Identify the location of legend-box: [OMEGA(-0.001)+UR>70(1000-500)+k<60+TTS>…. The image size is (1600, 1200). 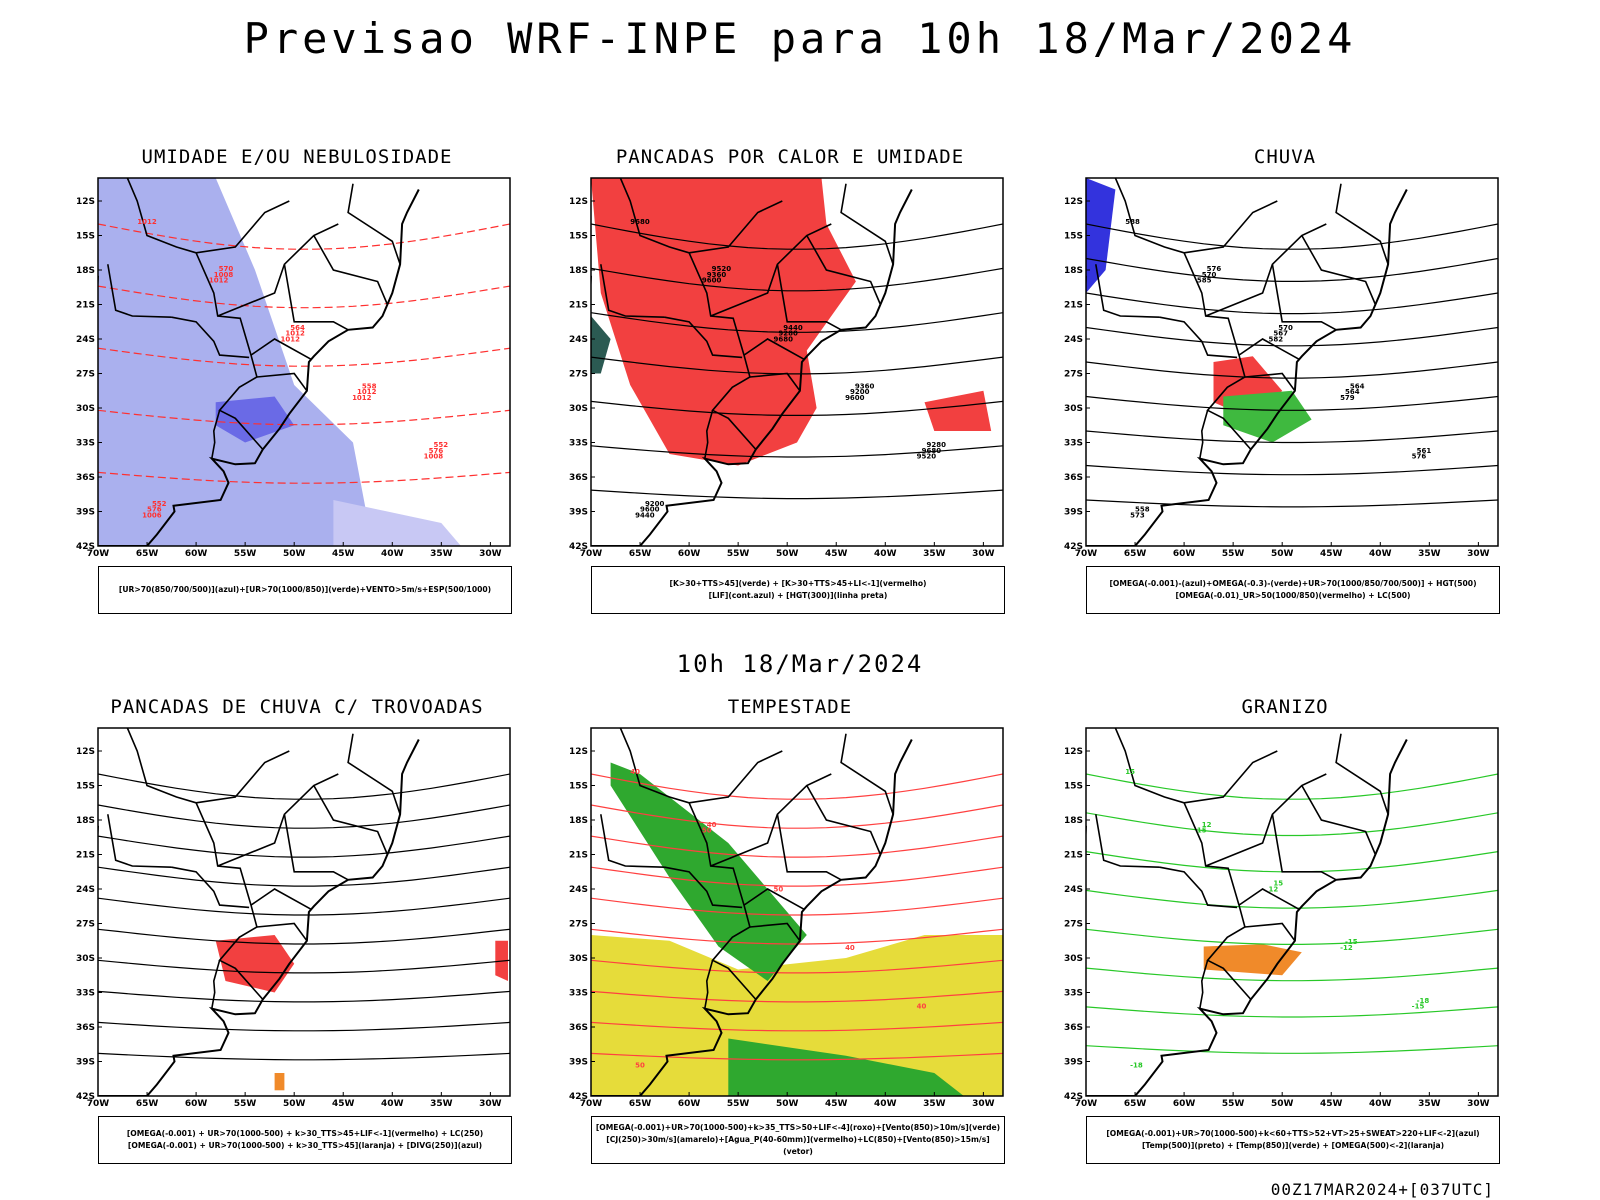
(1293, 1140).